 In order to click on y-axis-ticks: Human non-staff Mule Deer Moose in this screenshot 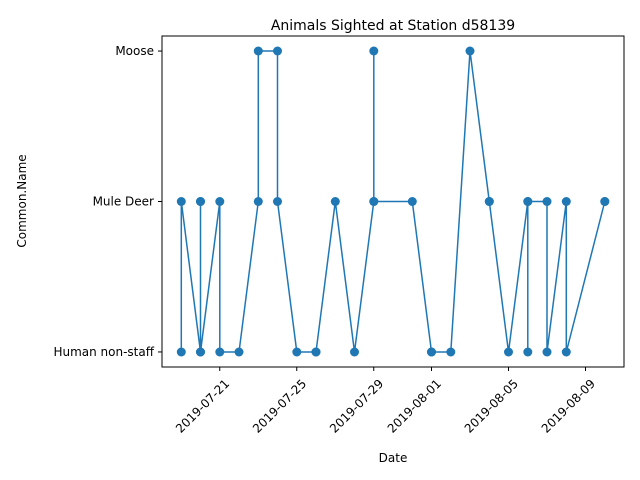, I will do `click(107, 201)`.